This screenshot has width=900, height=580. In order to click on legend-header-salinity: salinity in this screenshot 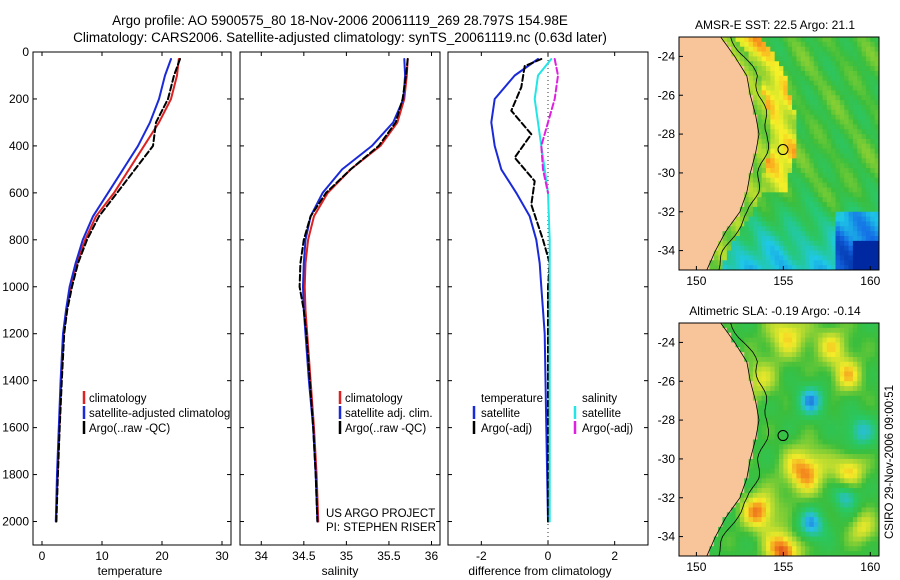, I will do `click(599, 399)`.